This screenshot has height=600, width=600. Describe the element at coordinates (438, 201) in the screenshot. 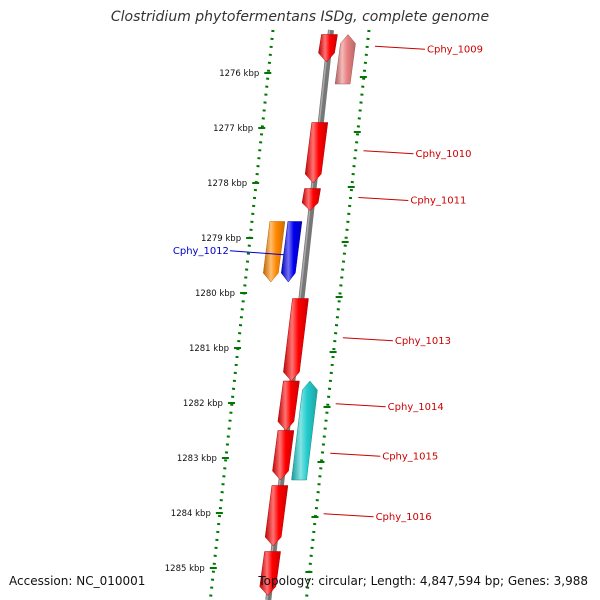

I see `gene-label: Cphy_1011` at that location.